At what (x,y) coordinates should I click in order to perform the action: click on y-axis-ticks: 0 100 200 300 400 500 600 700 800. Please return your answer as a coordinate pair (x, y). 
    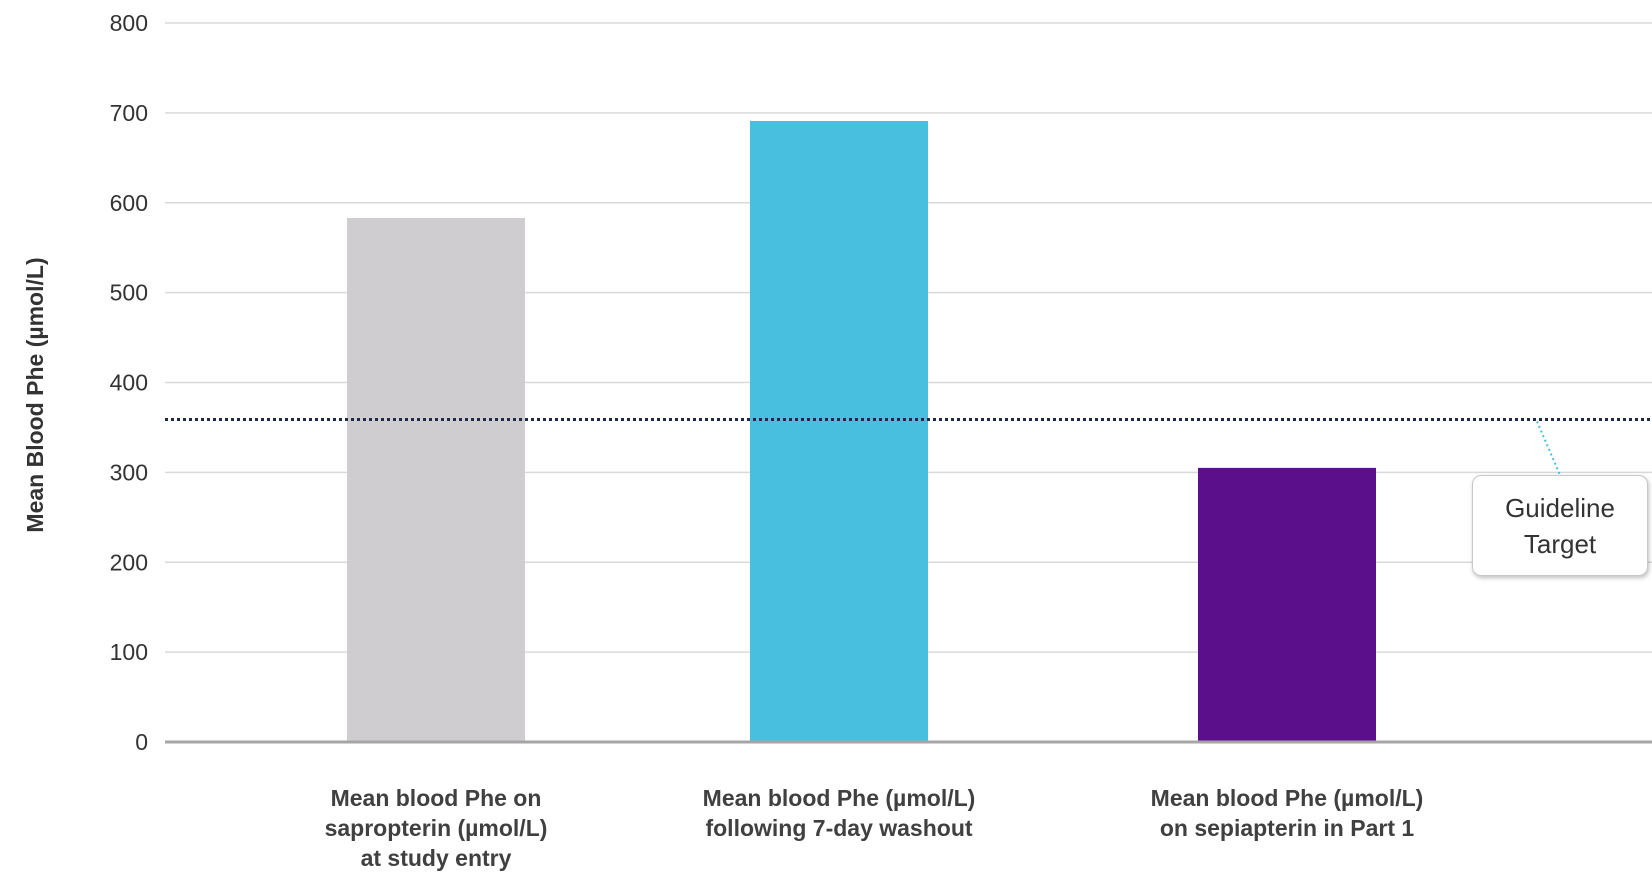
    Looking at the image, I should click on (129, 382).